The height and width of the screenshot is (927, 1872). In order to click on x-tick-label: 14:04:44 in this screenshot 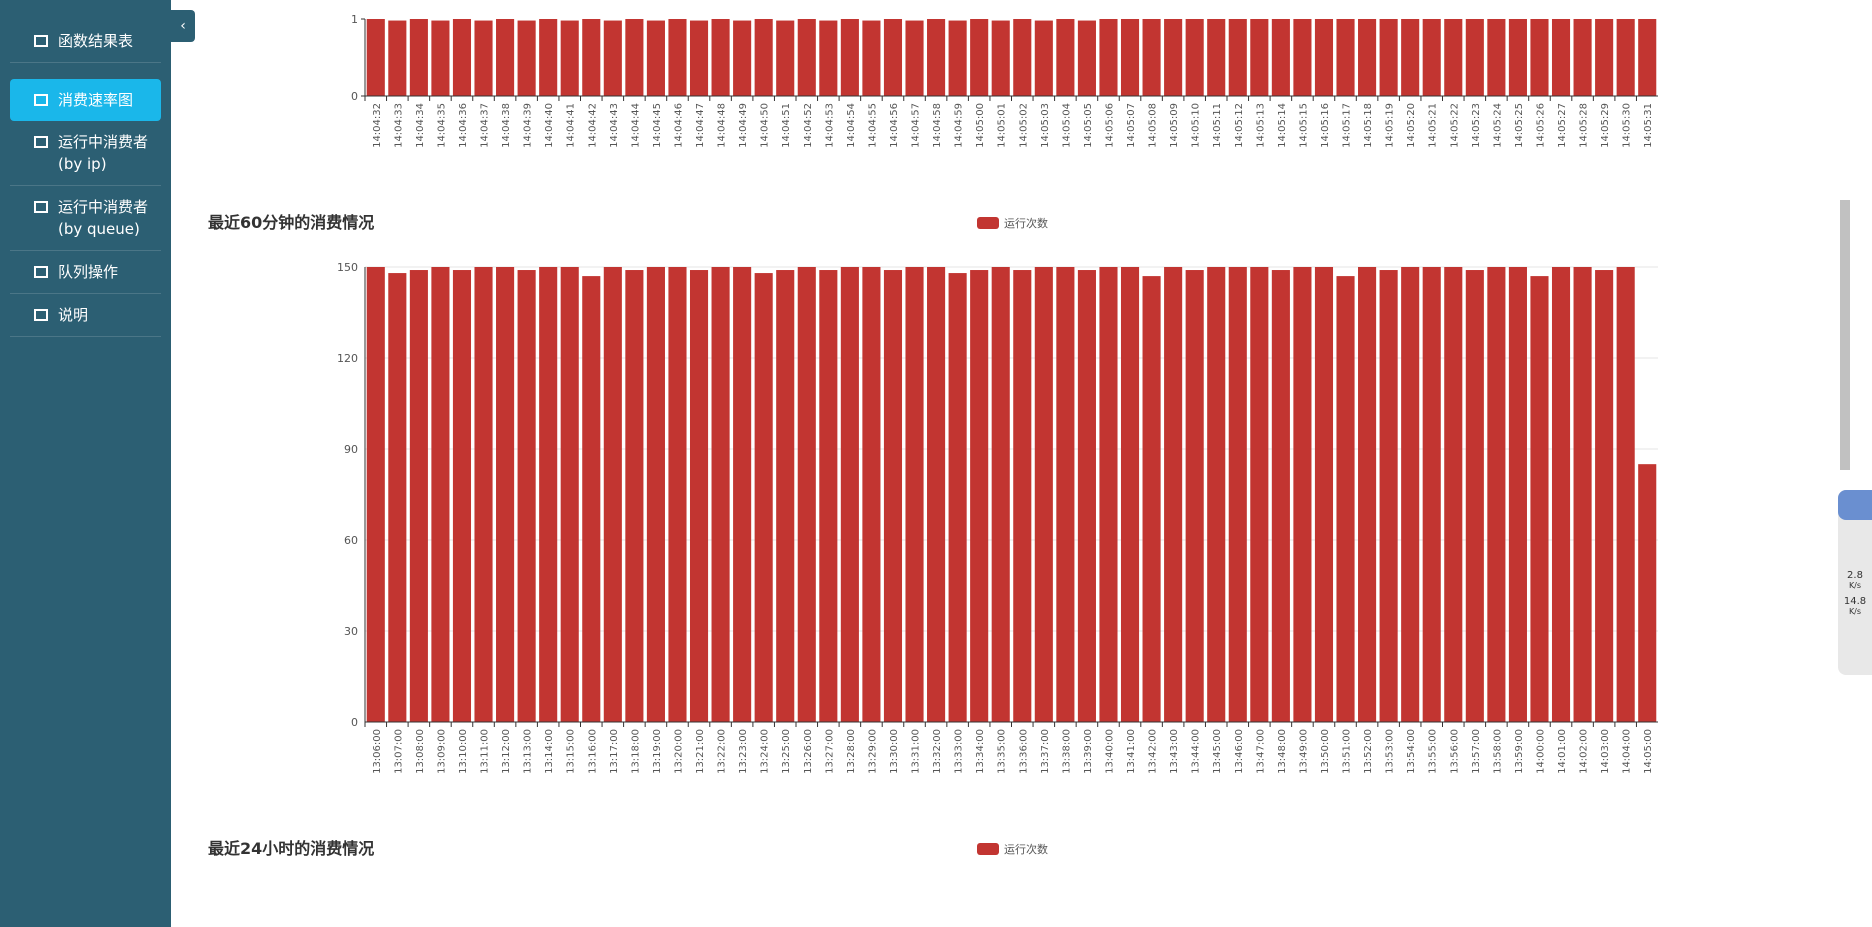, I will do `click(635, 125)`.